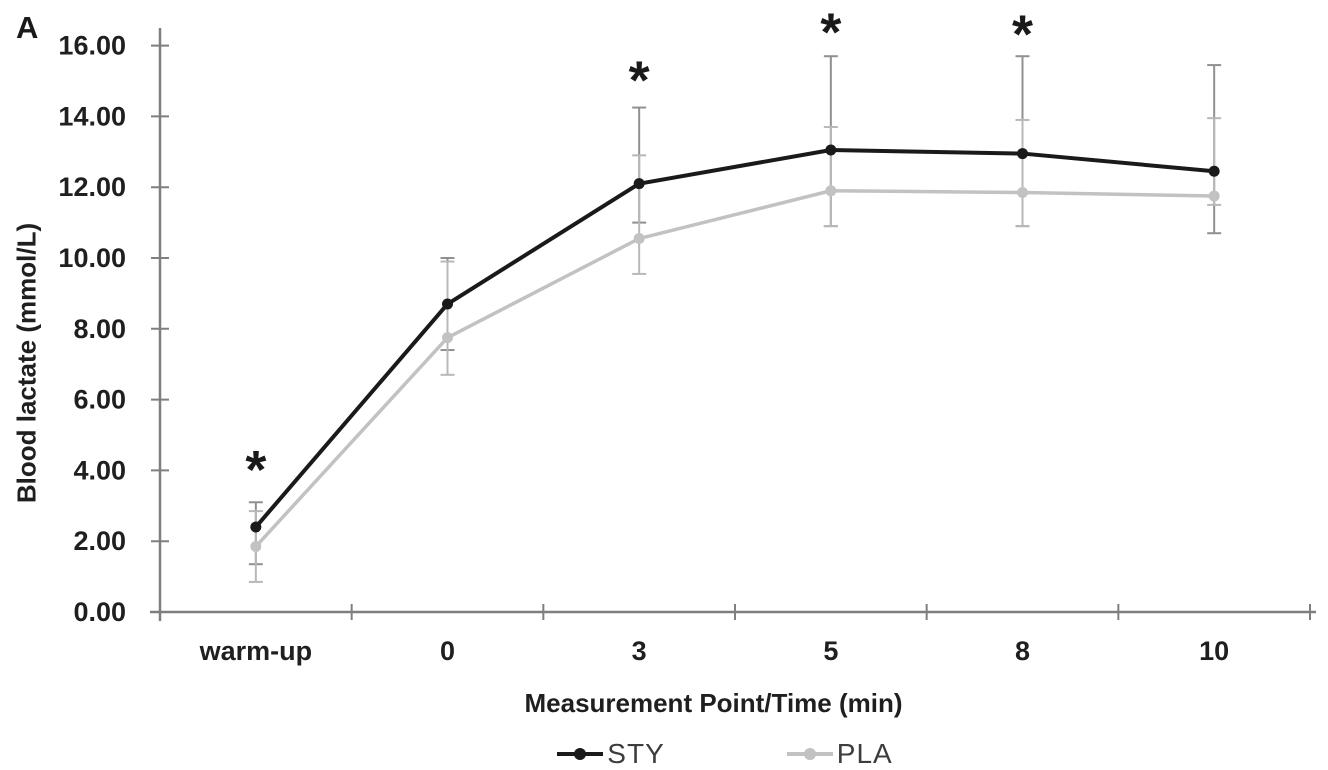 The width and height of the screenshot is (1328, 770). Describe the element at coordinates (639, 651) in the screenshot. I see `x-tick-label: 3` at that location.